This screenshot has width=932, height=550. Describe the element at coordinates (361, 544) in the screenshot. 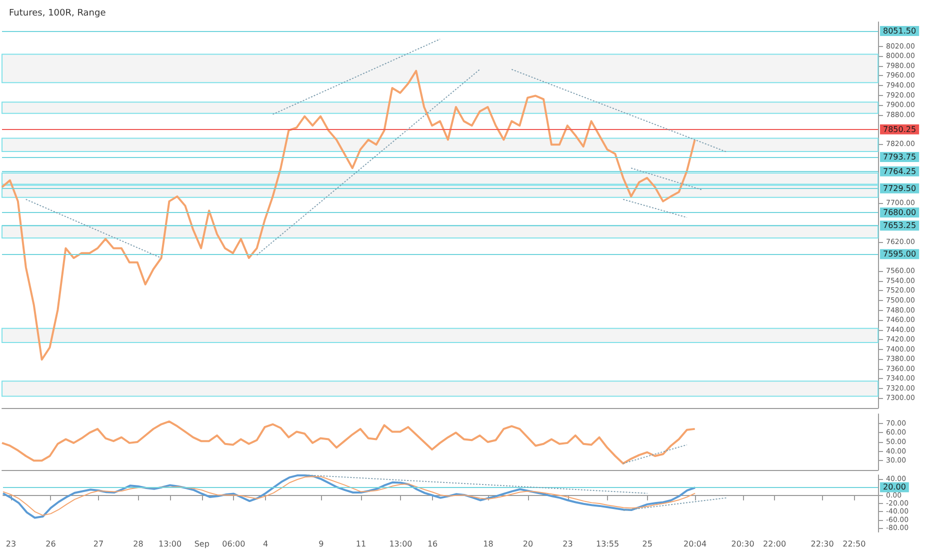

I see `x-tick-label: 11` at that location.